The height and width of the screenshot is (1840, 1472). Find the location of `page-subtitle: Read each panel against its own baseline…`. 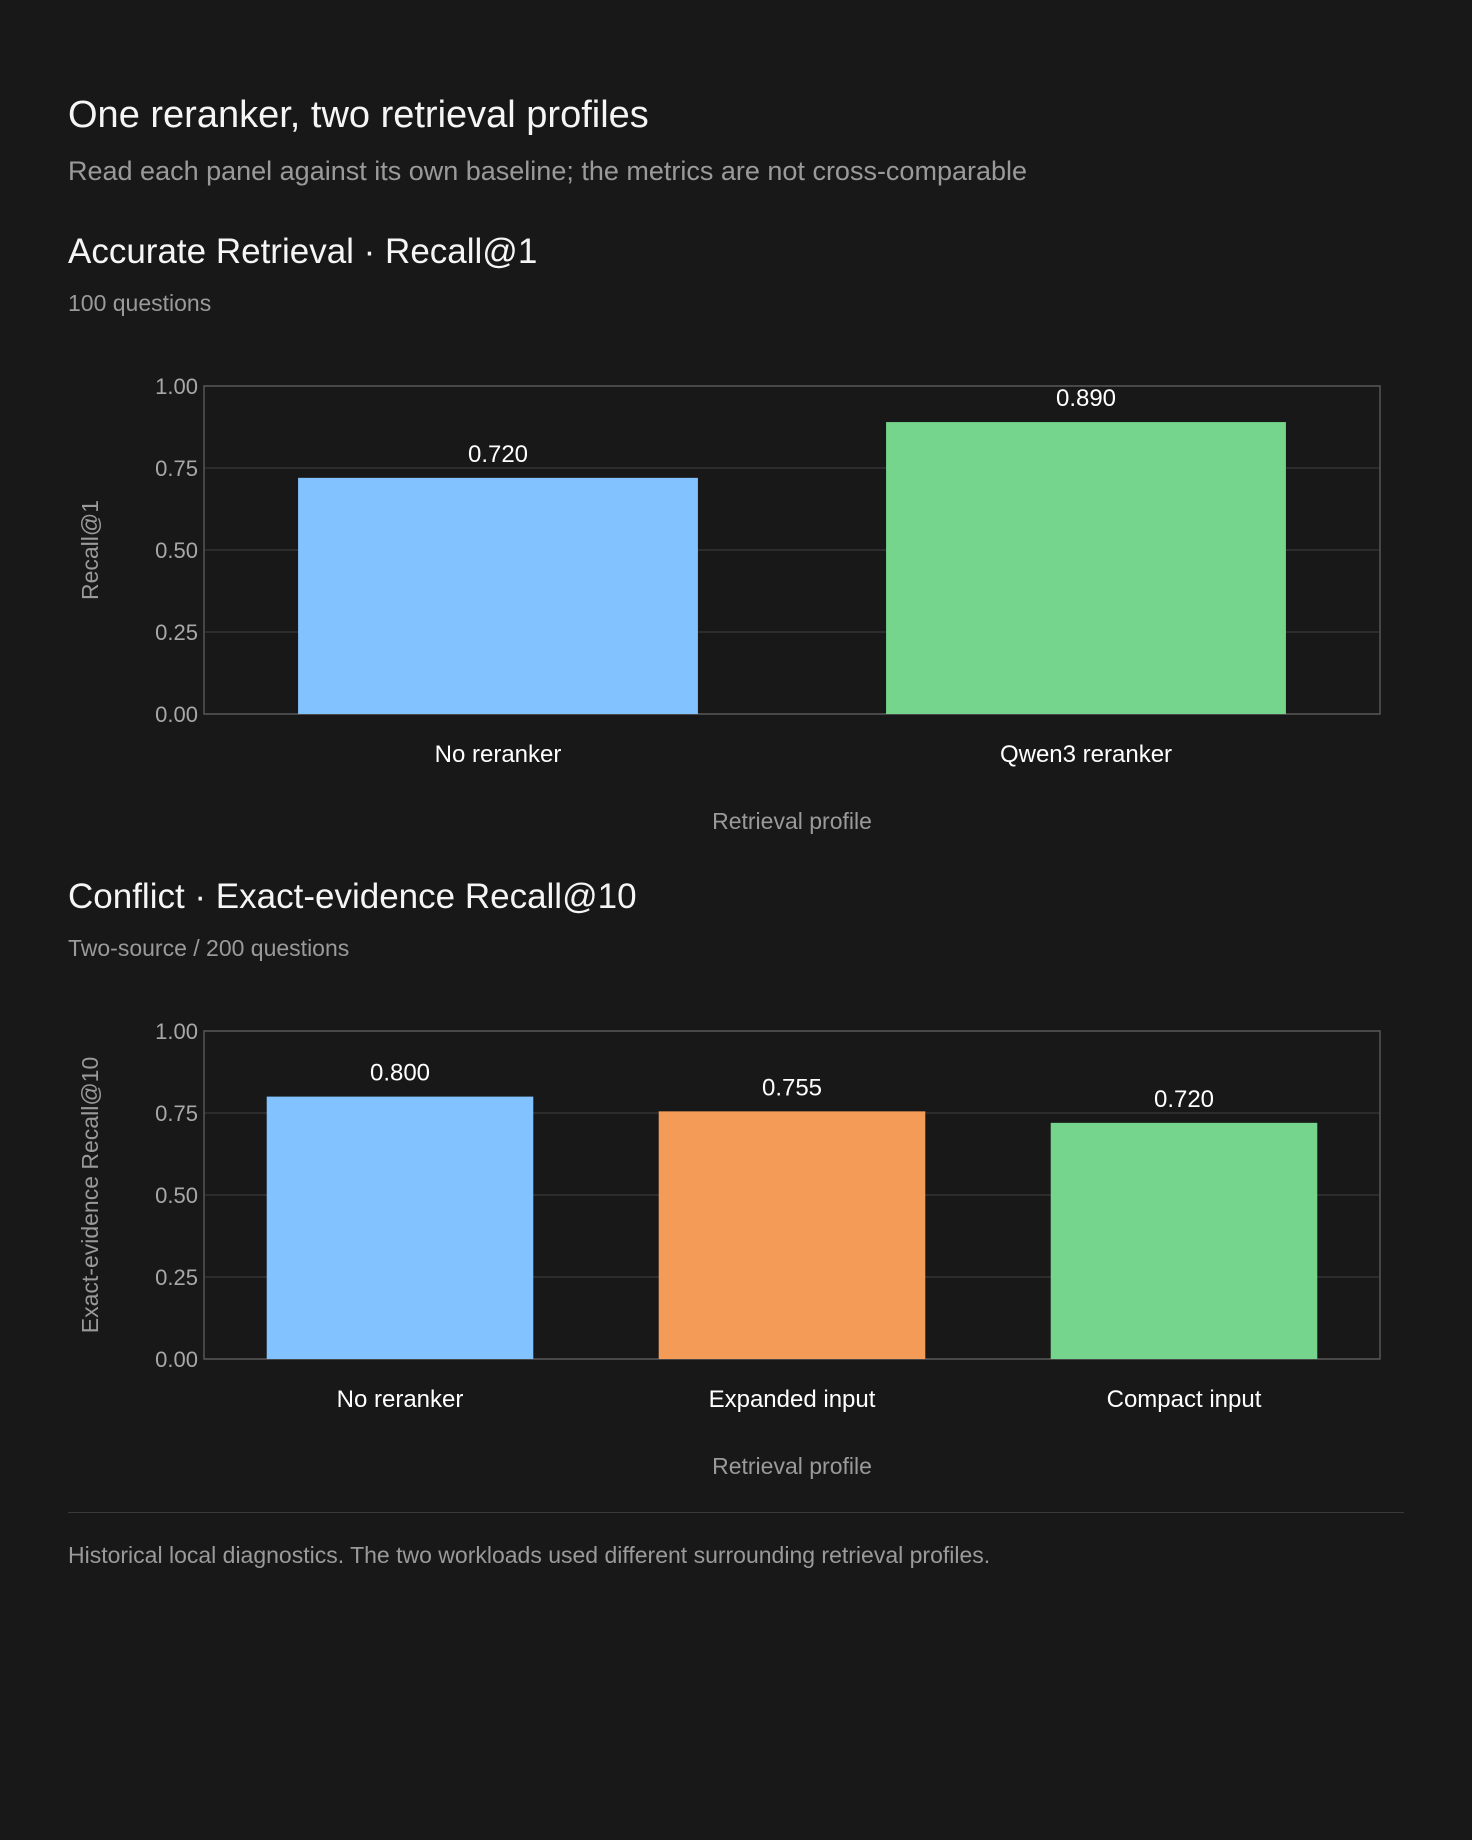

page-subtitle: Read each panel against its own baseline… is located at coordinates (548, 171).